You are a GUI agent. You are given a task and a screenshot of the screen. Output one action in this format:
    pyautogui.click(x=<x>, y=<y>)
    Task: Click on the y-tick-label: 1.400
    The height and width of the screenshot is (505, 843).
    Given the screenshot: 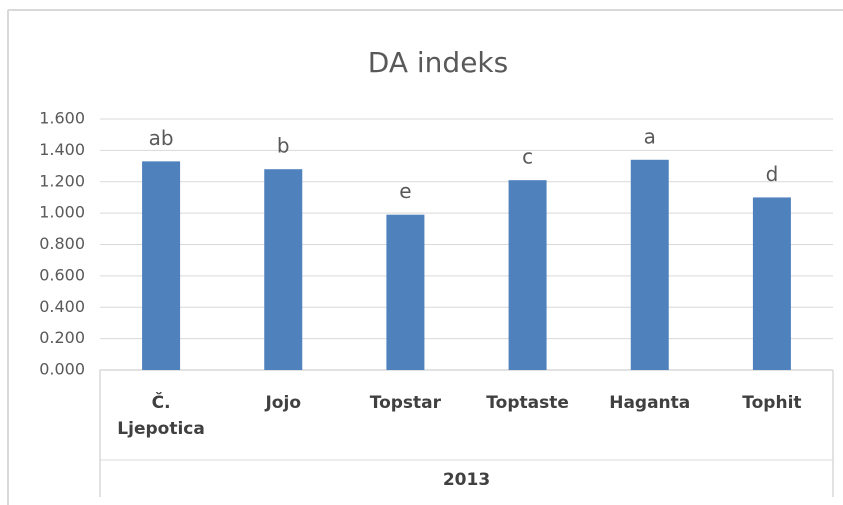 What is the action you would take?
    pyautogui.click(x=62, y=149)
    